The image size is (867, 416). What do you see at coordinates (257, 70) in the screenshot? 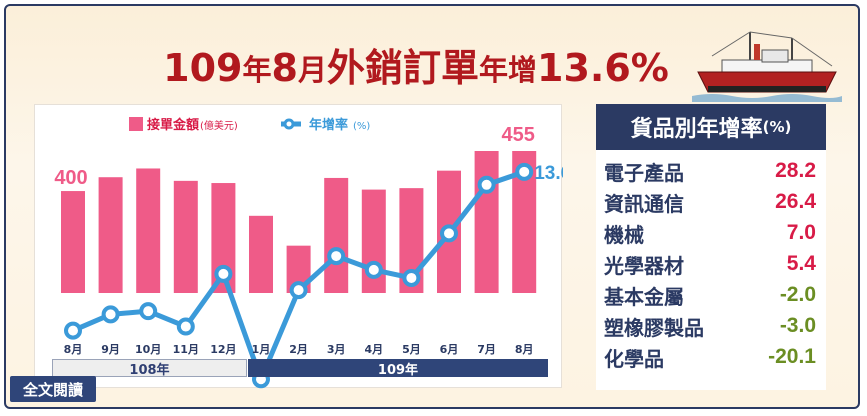
I see `title-year-char: 年` at bounding box center [257, 70].